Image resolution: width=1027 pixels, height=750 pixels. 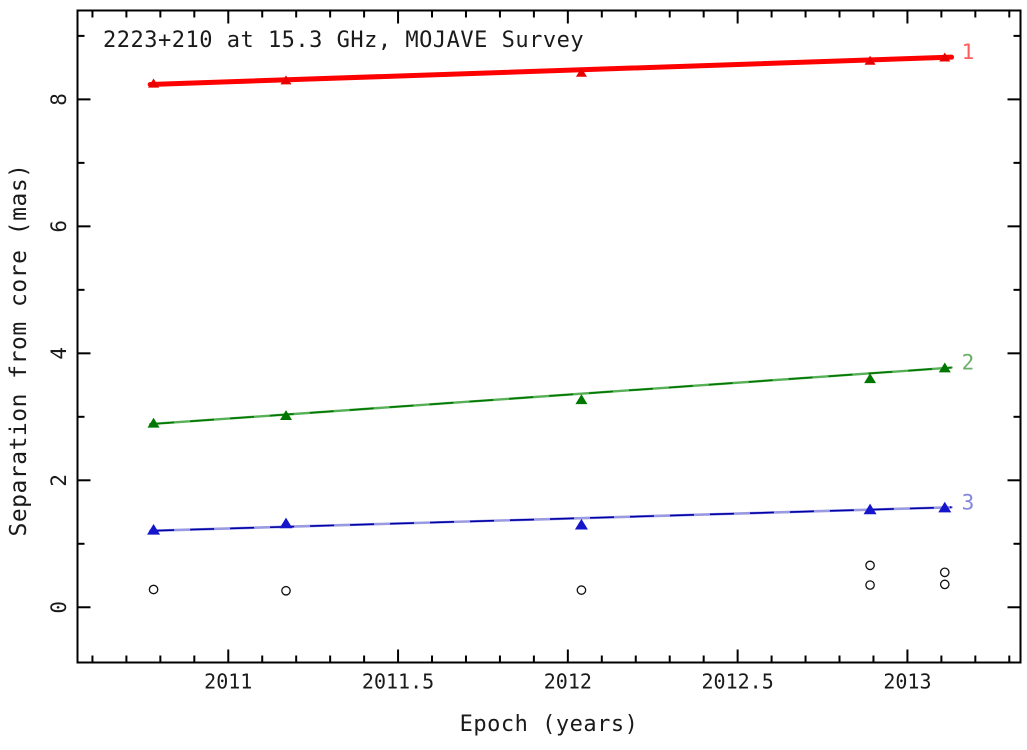 I want to click on series-label-component-2: 2, so click(x=968, y=363).